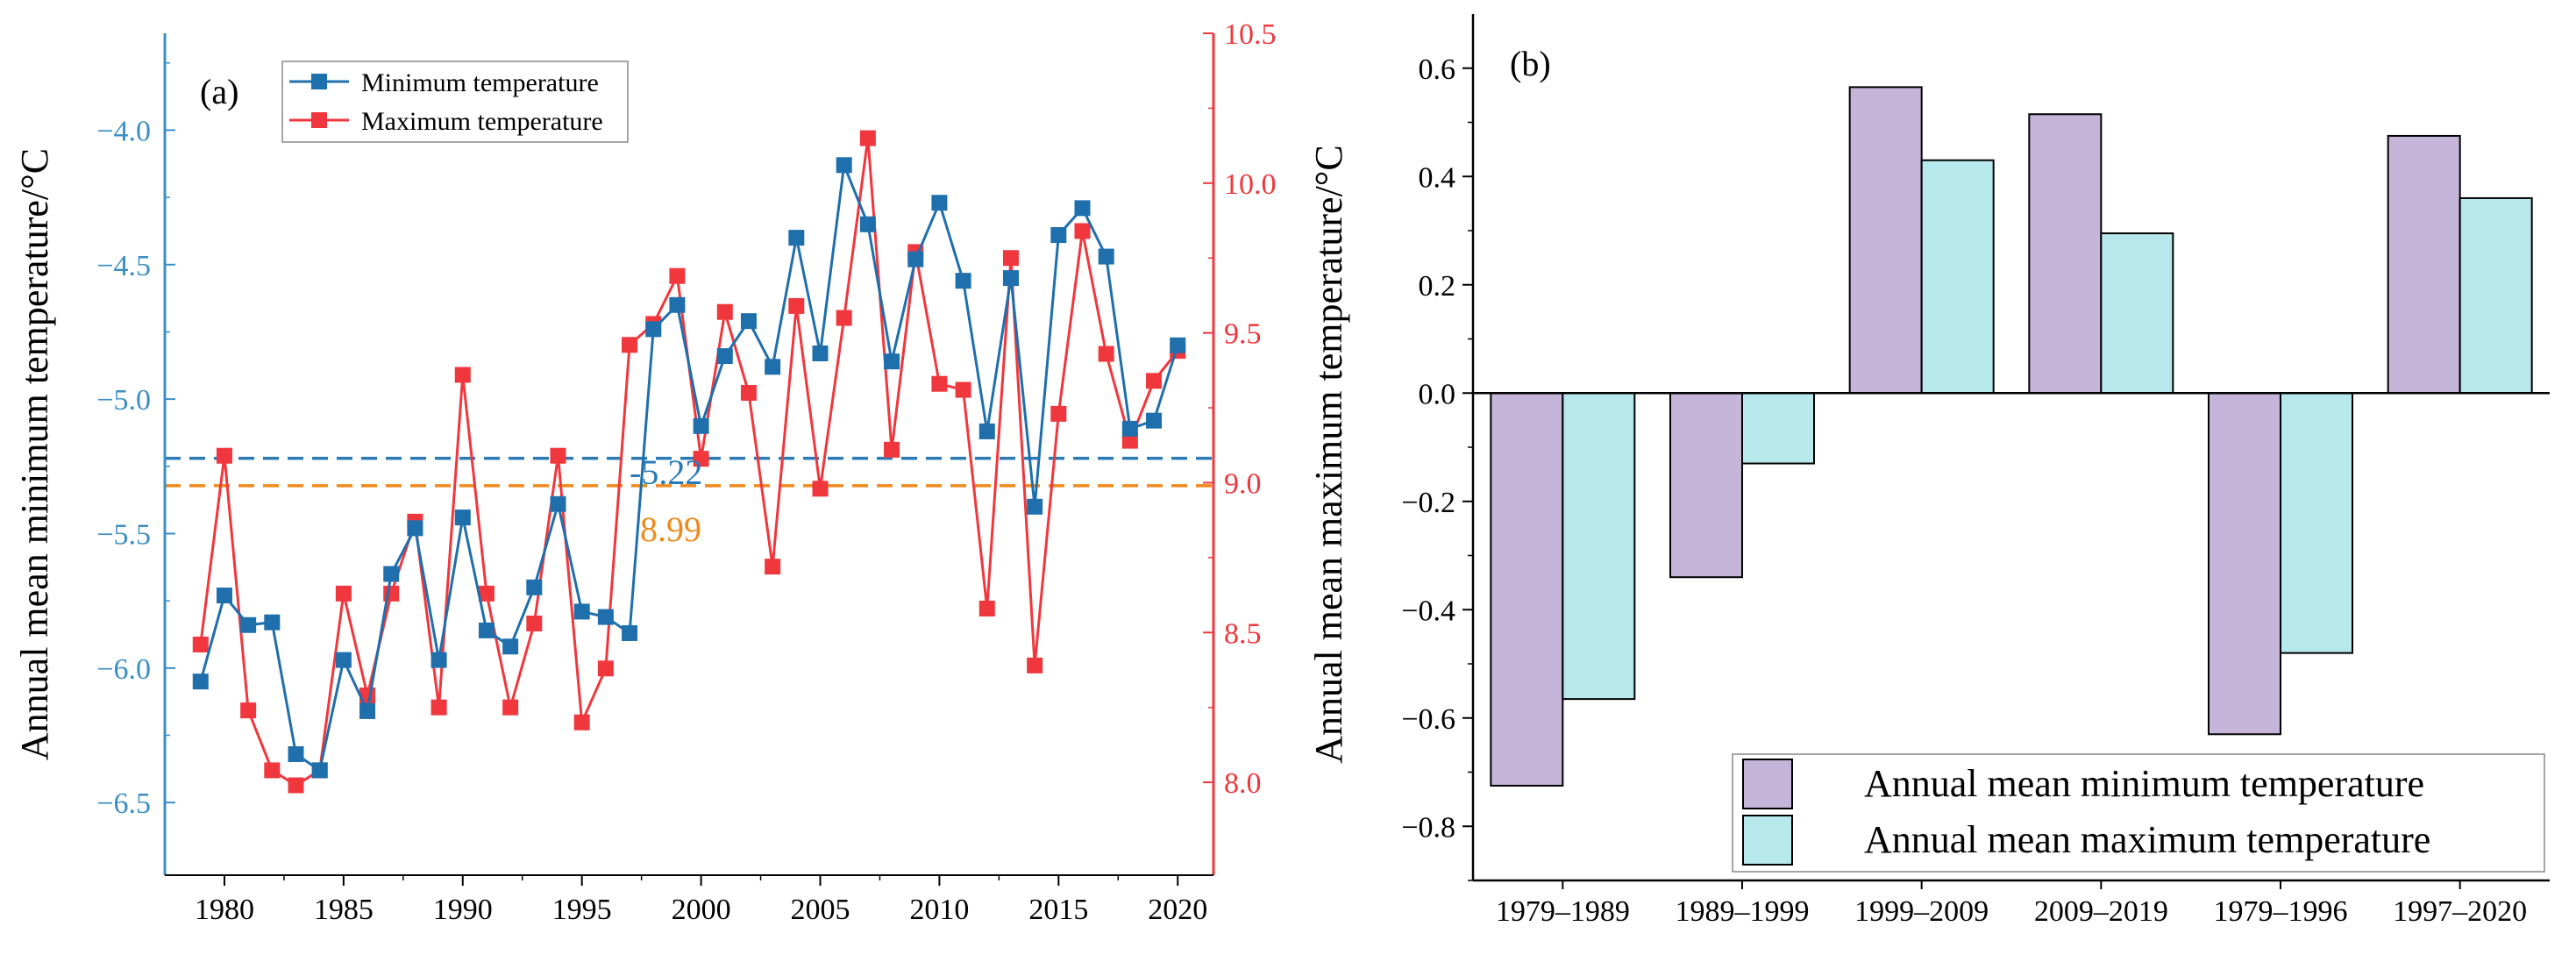 The height and width of the screenshot is (962, 2576). What do you see at coordinates (1428, 503) in the screenshot?
I see `y-tick-label: −0.2` at bounding box center [1428, 503].